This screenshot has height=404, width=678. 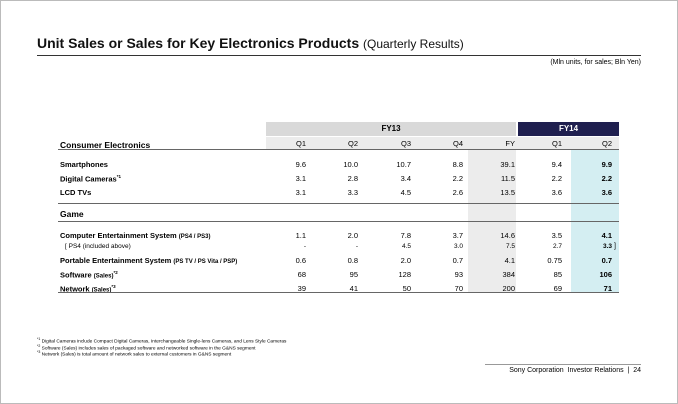 I want to click on table-bottom-rule, so click(x=338, y=292).